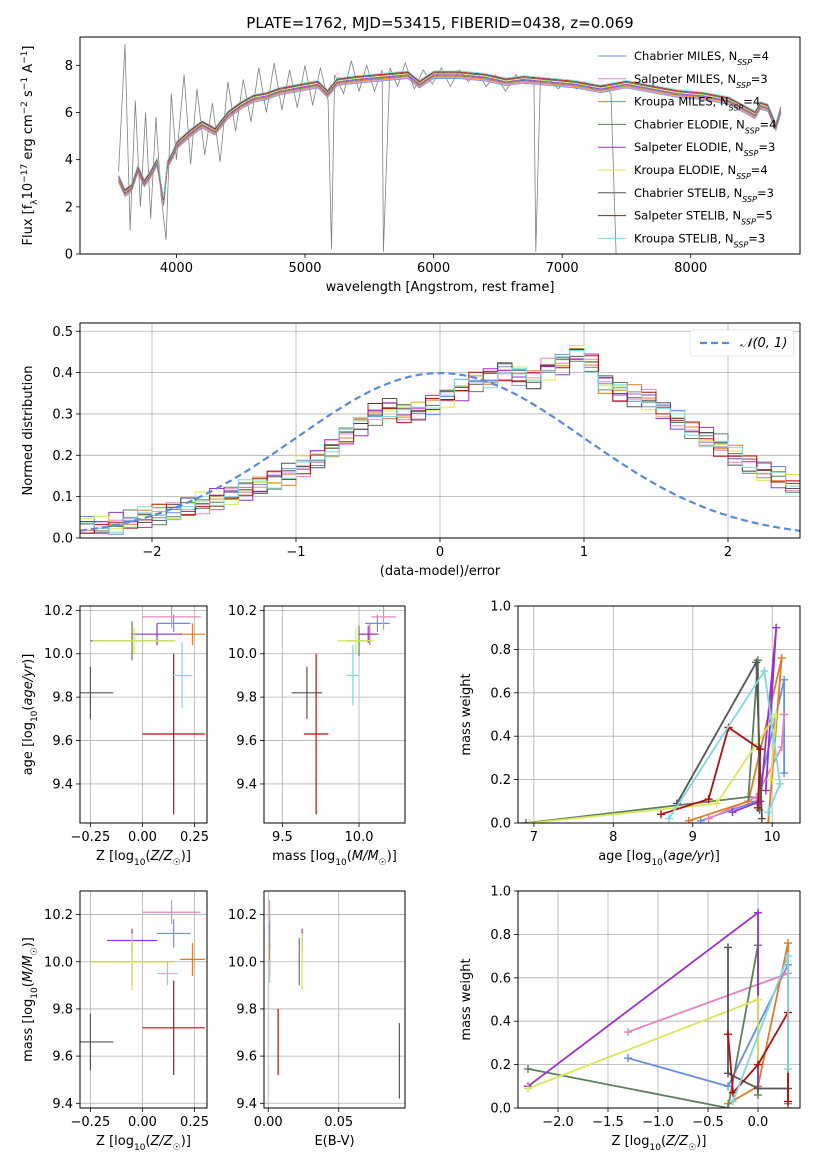 This screenshot has height=1170, width=819. I want to click on weight-vs-Z-ytick-label: 0.0, so click(500, 1109).